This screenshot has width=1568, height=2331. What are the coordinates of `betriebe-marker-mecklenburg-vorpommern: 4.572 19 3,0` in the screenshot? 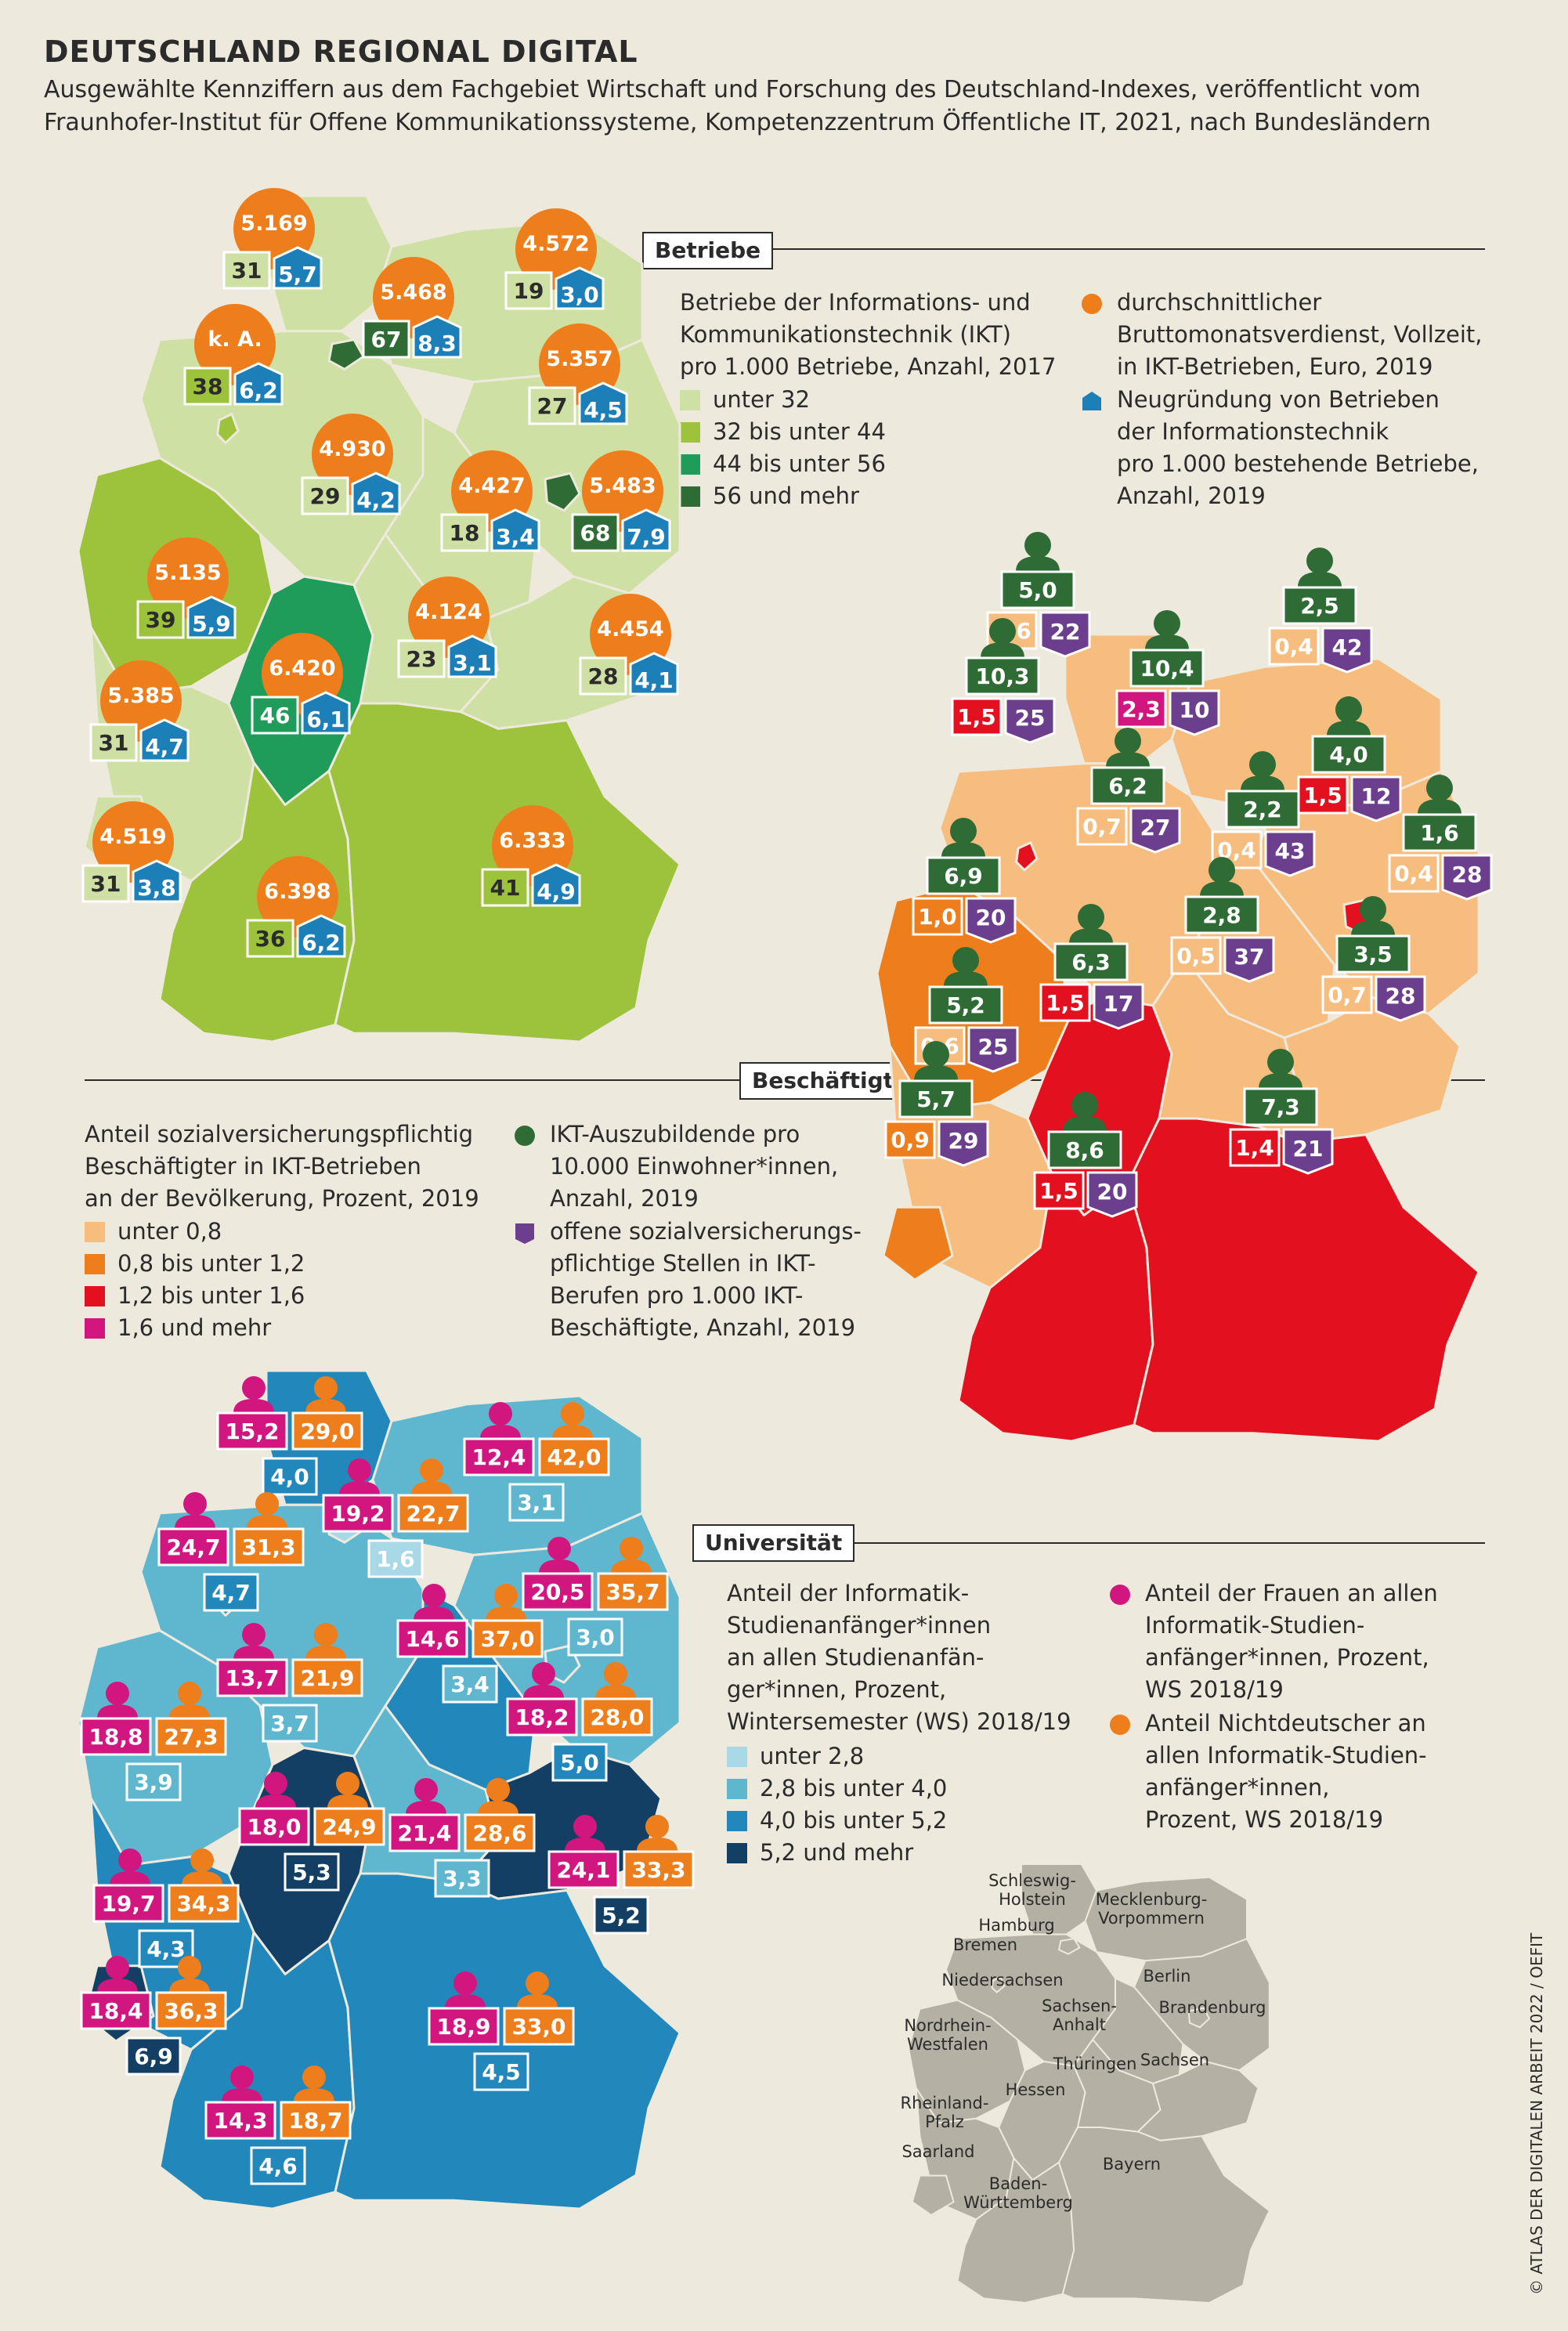 It's located at (554, 259).